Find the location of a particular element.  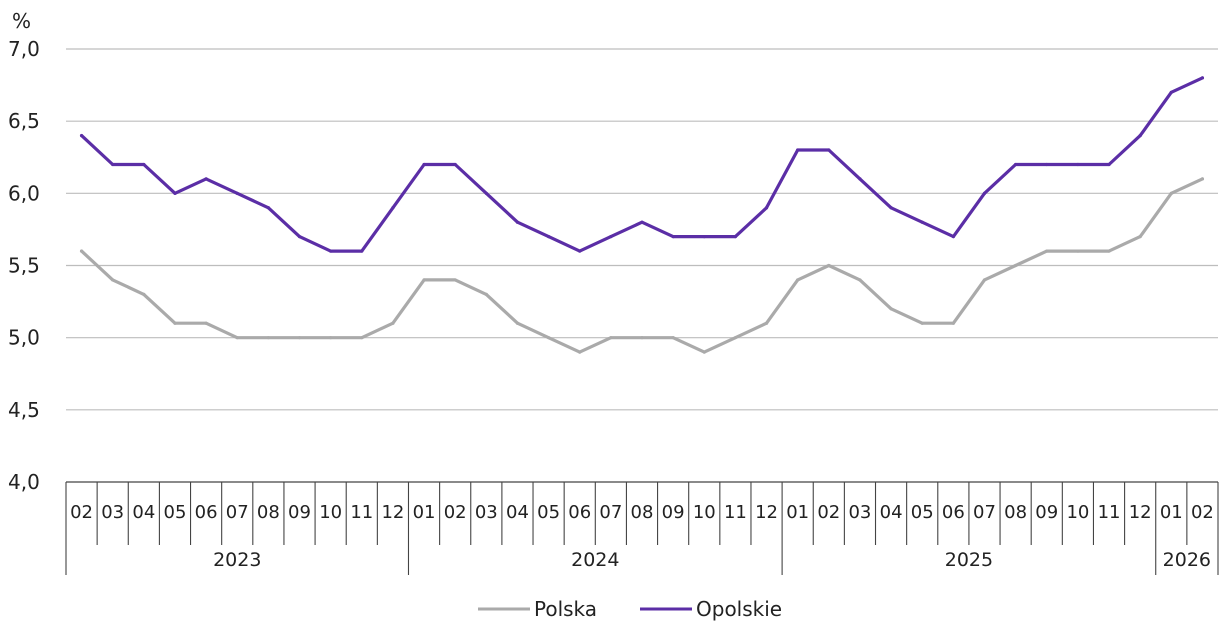

y-tick-label: 5,0 is located at coordinates (24, 338).